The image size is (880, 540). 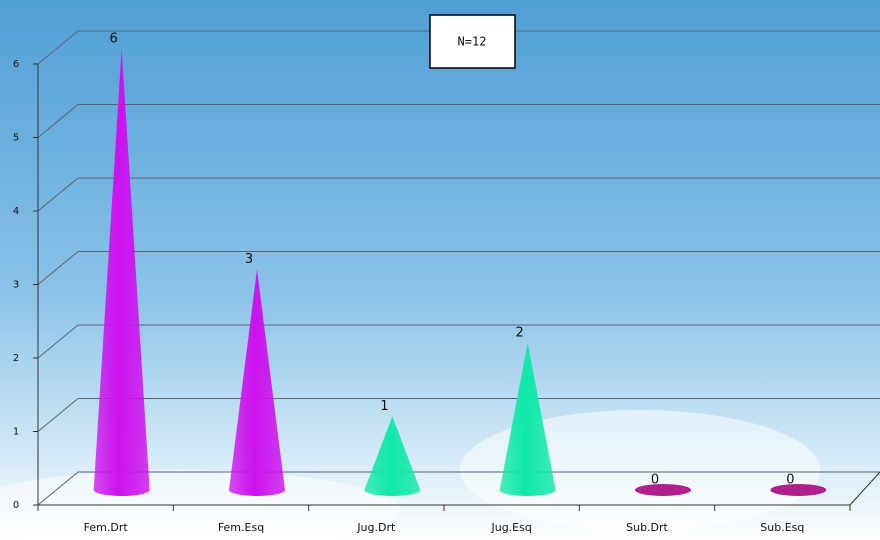 I want to click on value-label: 2, so click(x=520, y=333).